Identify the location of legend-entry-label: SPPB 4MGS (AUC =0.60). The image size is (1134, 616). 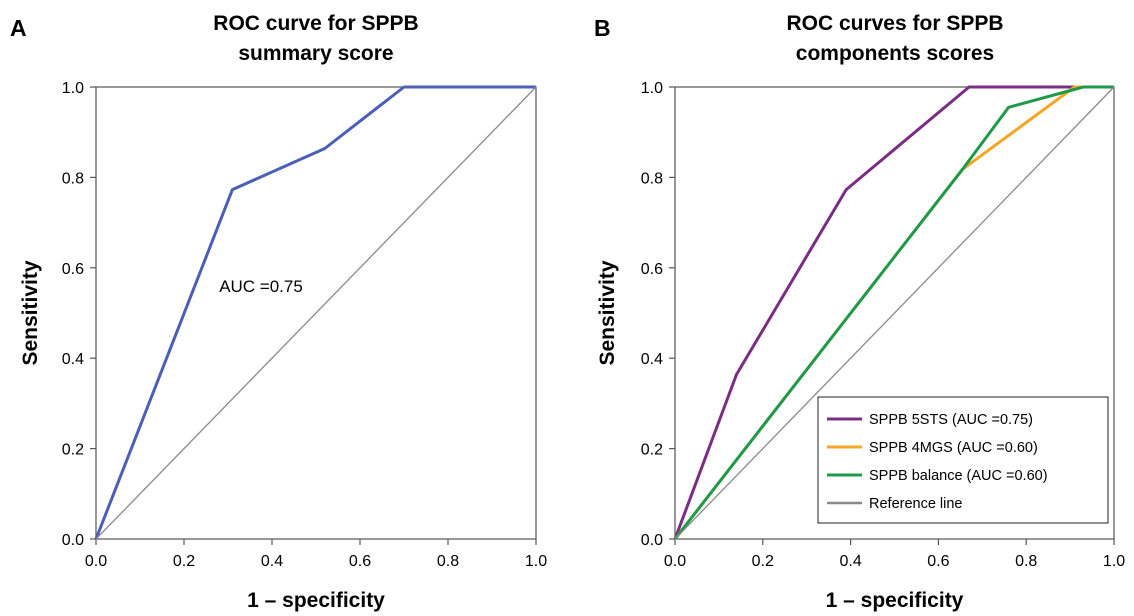
(953, 448).